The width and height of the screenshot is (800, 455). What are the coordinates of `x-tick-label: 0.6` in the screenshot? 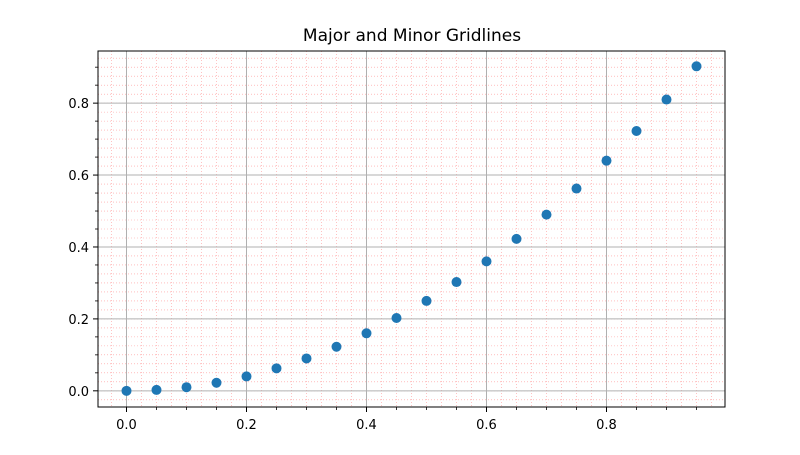 It's located at (486, 425).